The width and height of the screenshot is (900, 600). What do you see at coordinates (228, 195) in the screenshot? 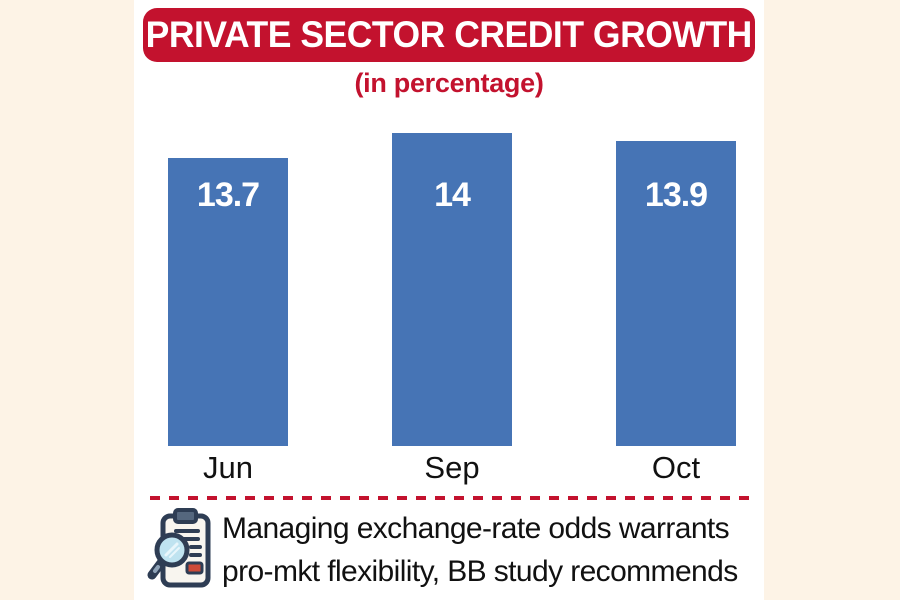
I see `bar-value-label: 13.7` at bounding box center [228, 195].